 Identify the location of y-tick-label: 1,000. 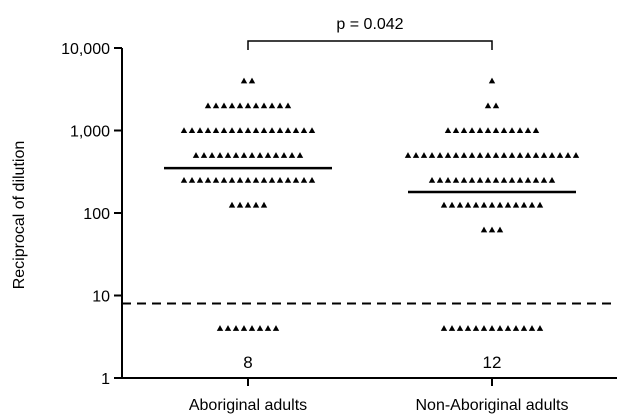
(90, 132).